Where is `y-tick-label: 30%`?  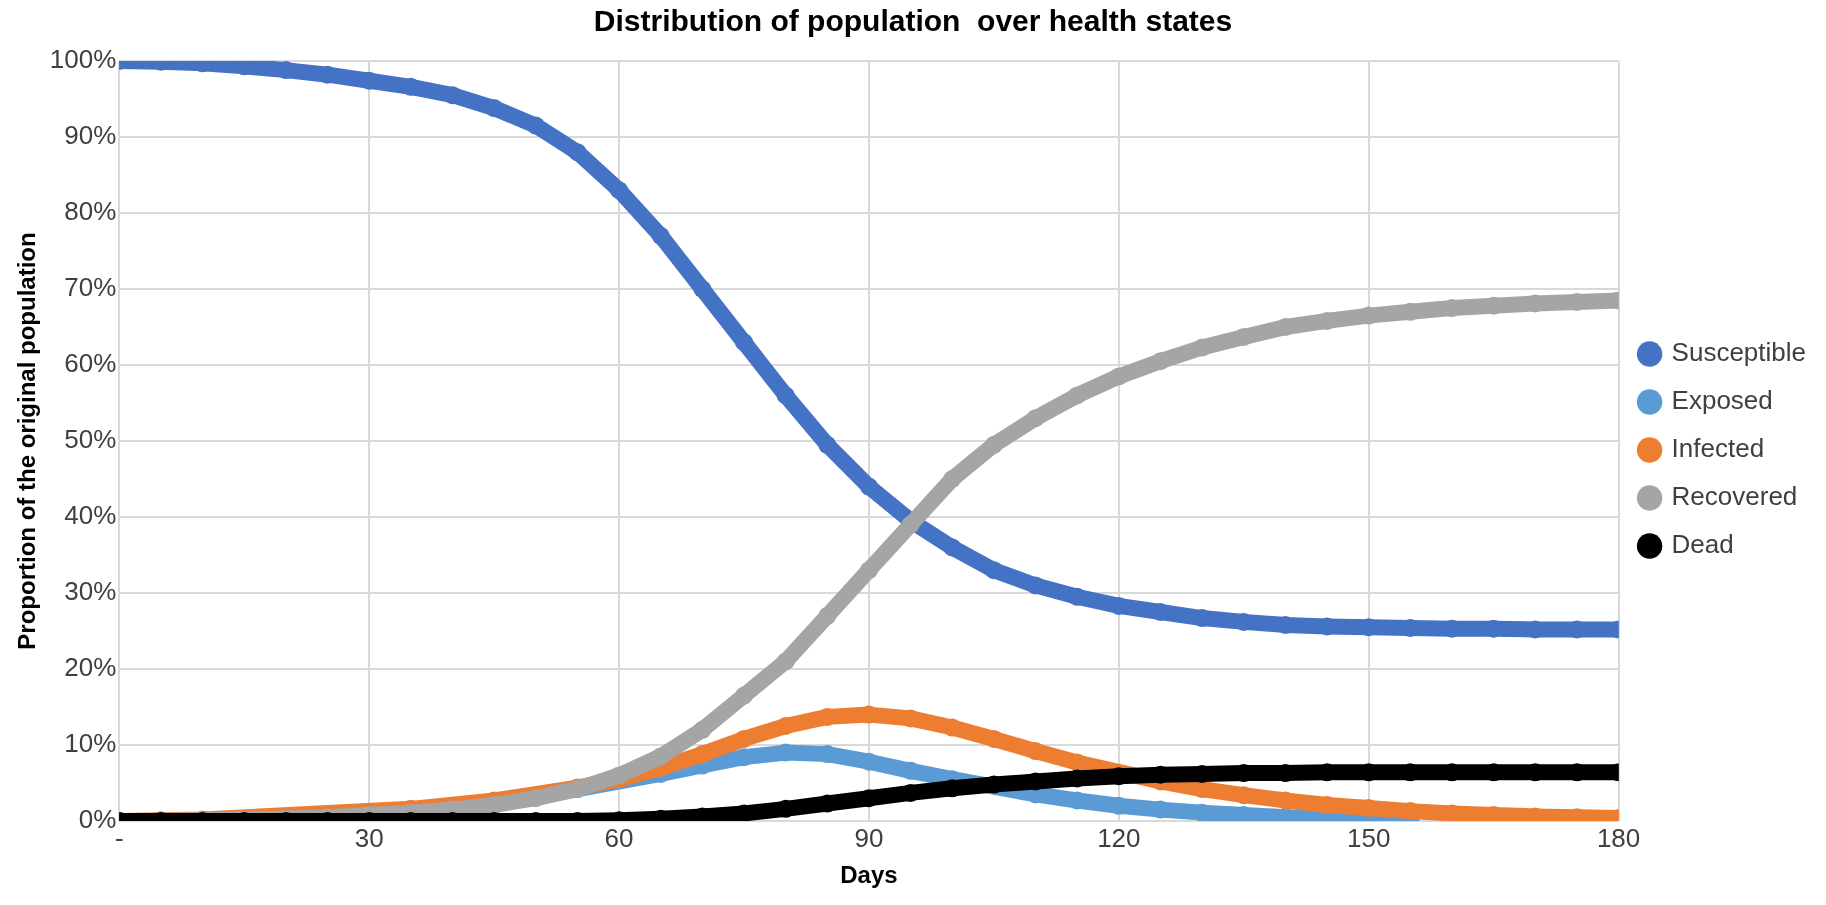
y-tick-label: 30% is located at coordinates (90, 591).